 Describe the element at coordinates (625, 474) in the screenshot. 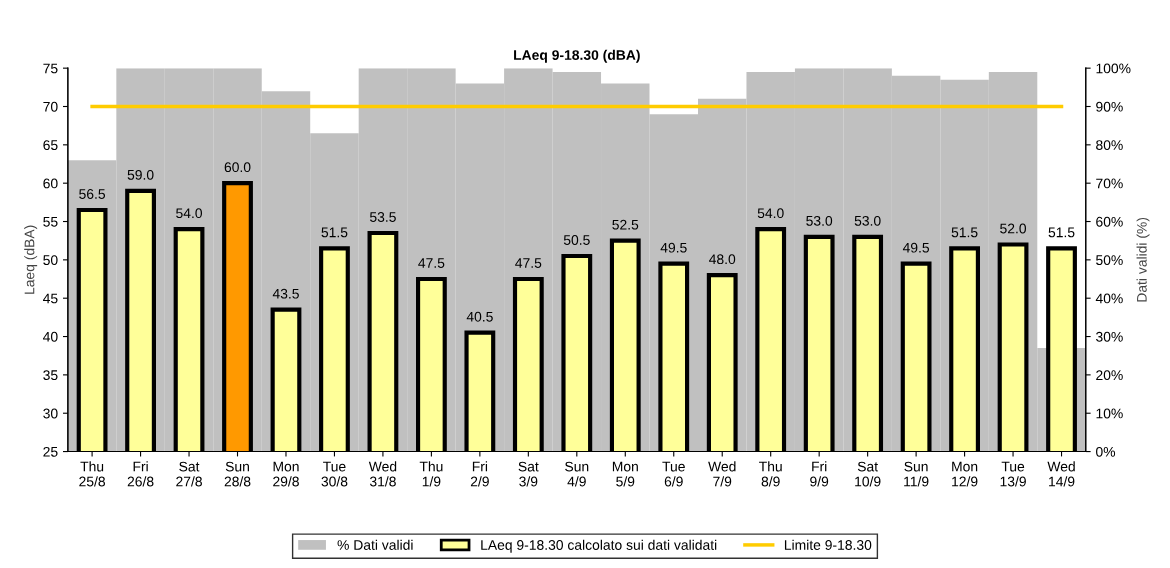

I see `x-tick-label: Mon 5/9` at that location.